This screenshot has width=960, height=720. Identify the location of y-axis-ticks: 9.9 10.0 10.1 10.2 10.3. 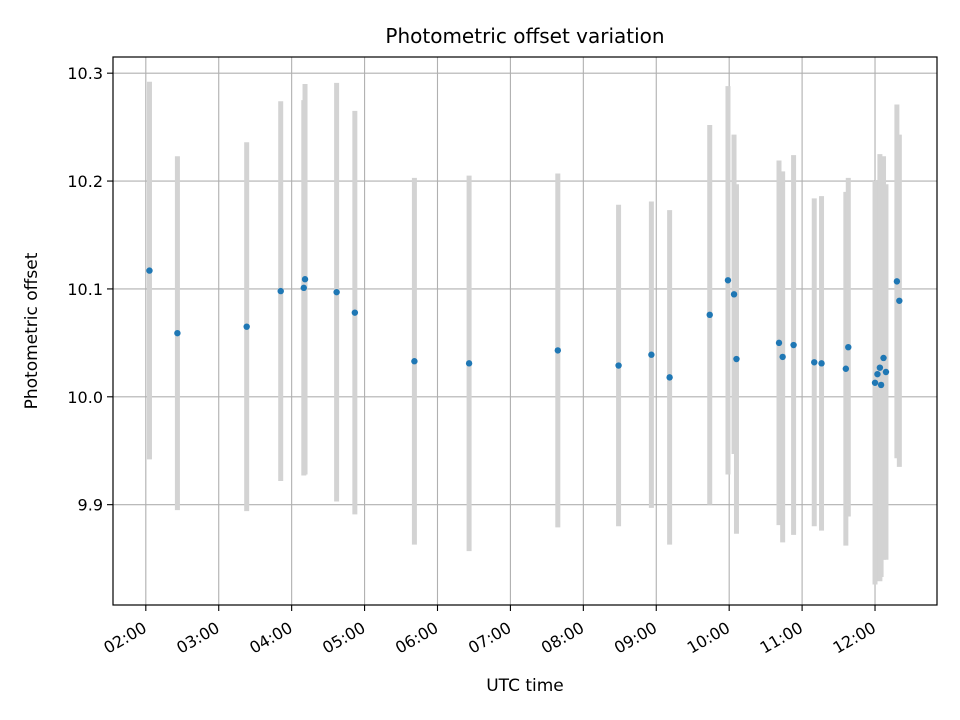
(90, 289).